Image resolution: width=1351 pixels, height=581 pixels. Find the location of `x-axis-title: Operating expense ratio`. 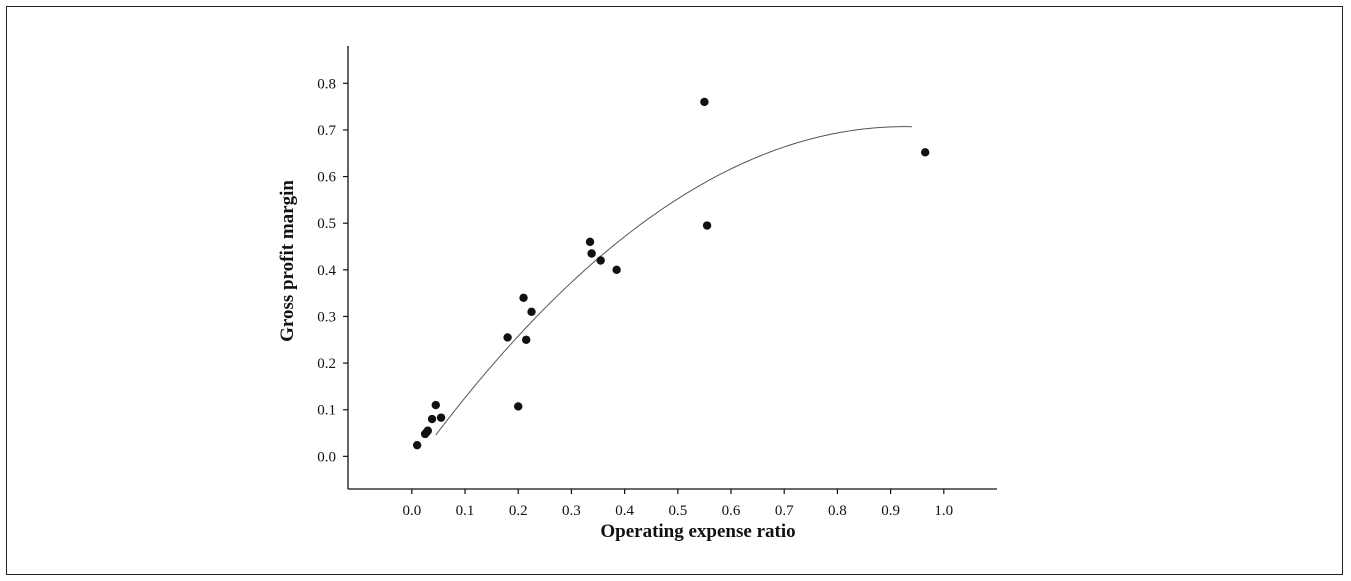

x-axis-title: Operating expense ratio is located at coordinates (697, 531).